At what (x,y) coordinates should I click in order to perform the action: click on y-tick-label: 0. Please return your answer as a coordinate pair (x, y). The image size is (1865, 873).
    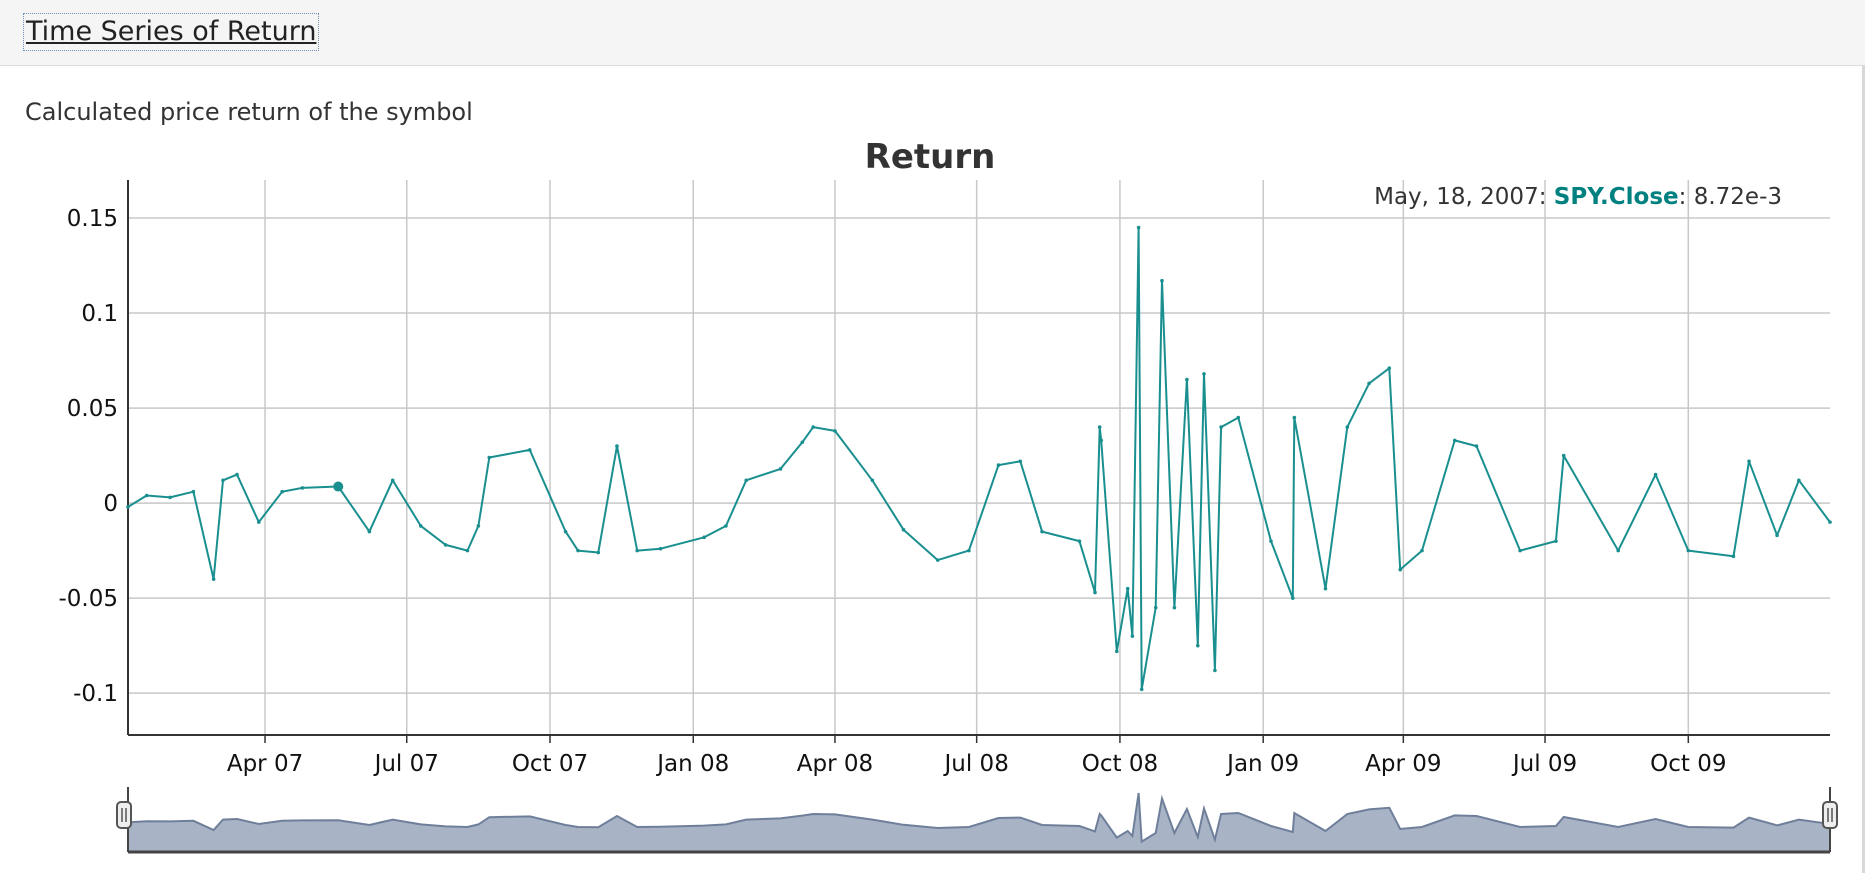
    Looking at the image, I should click on (110, 504).